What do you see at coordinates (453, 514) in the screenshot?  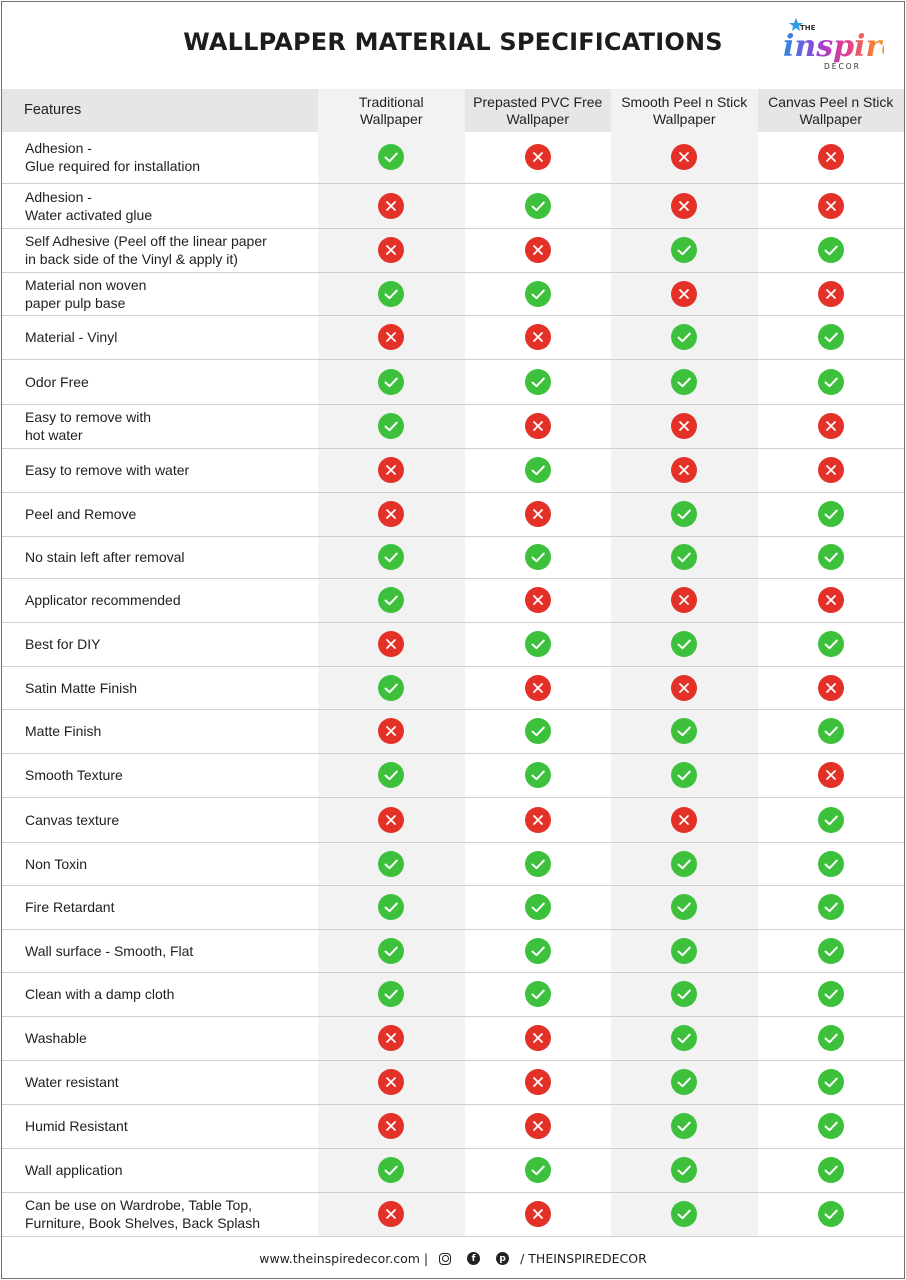 I see `table-row: Peel and Remove` at bounding box center [453, 514].